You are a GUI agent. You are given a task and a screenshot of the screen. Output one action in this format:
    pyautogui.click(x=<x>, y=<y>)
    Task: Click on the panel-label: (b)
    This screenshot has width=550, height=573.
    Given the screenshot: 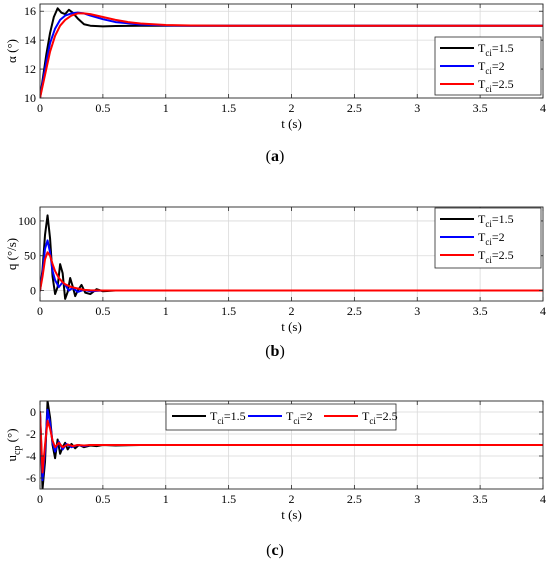 What is the action you would take?
    pyautogui.click(x=275, y=351)
    